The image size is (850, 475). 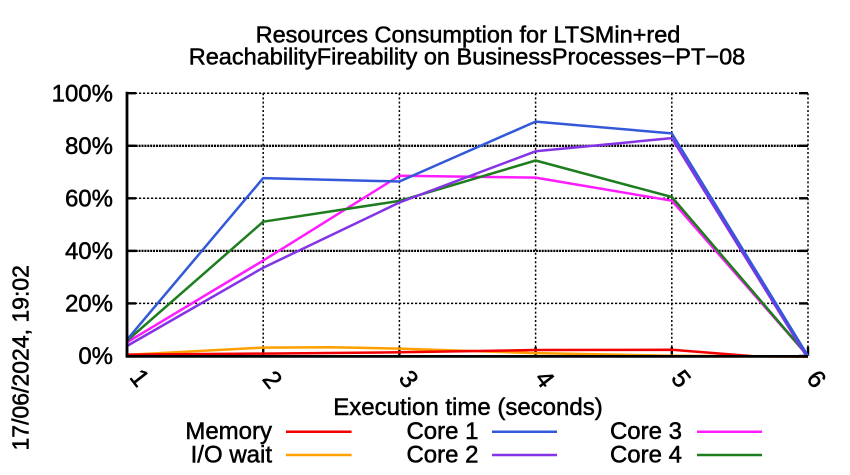 What do you see at coordinates (89, 251) in the screenshot?
I see `svg-text: 40%` at bounding box center [89, 251].